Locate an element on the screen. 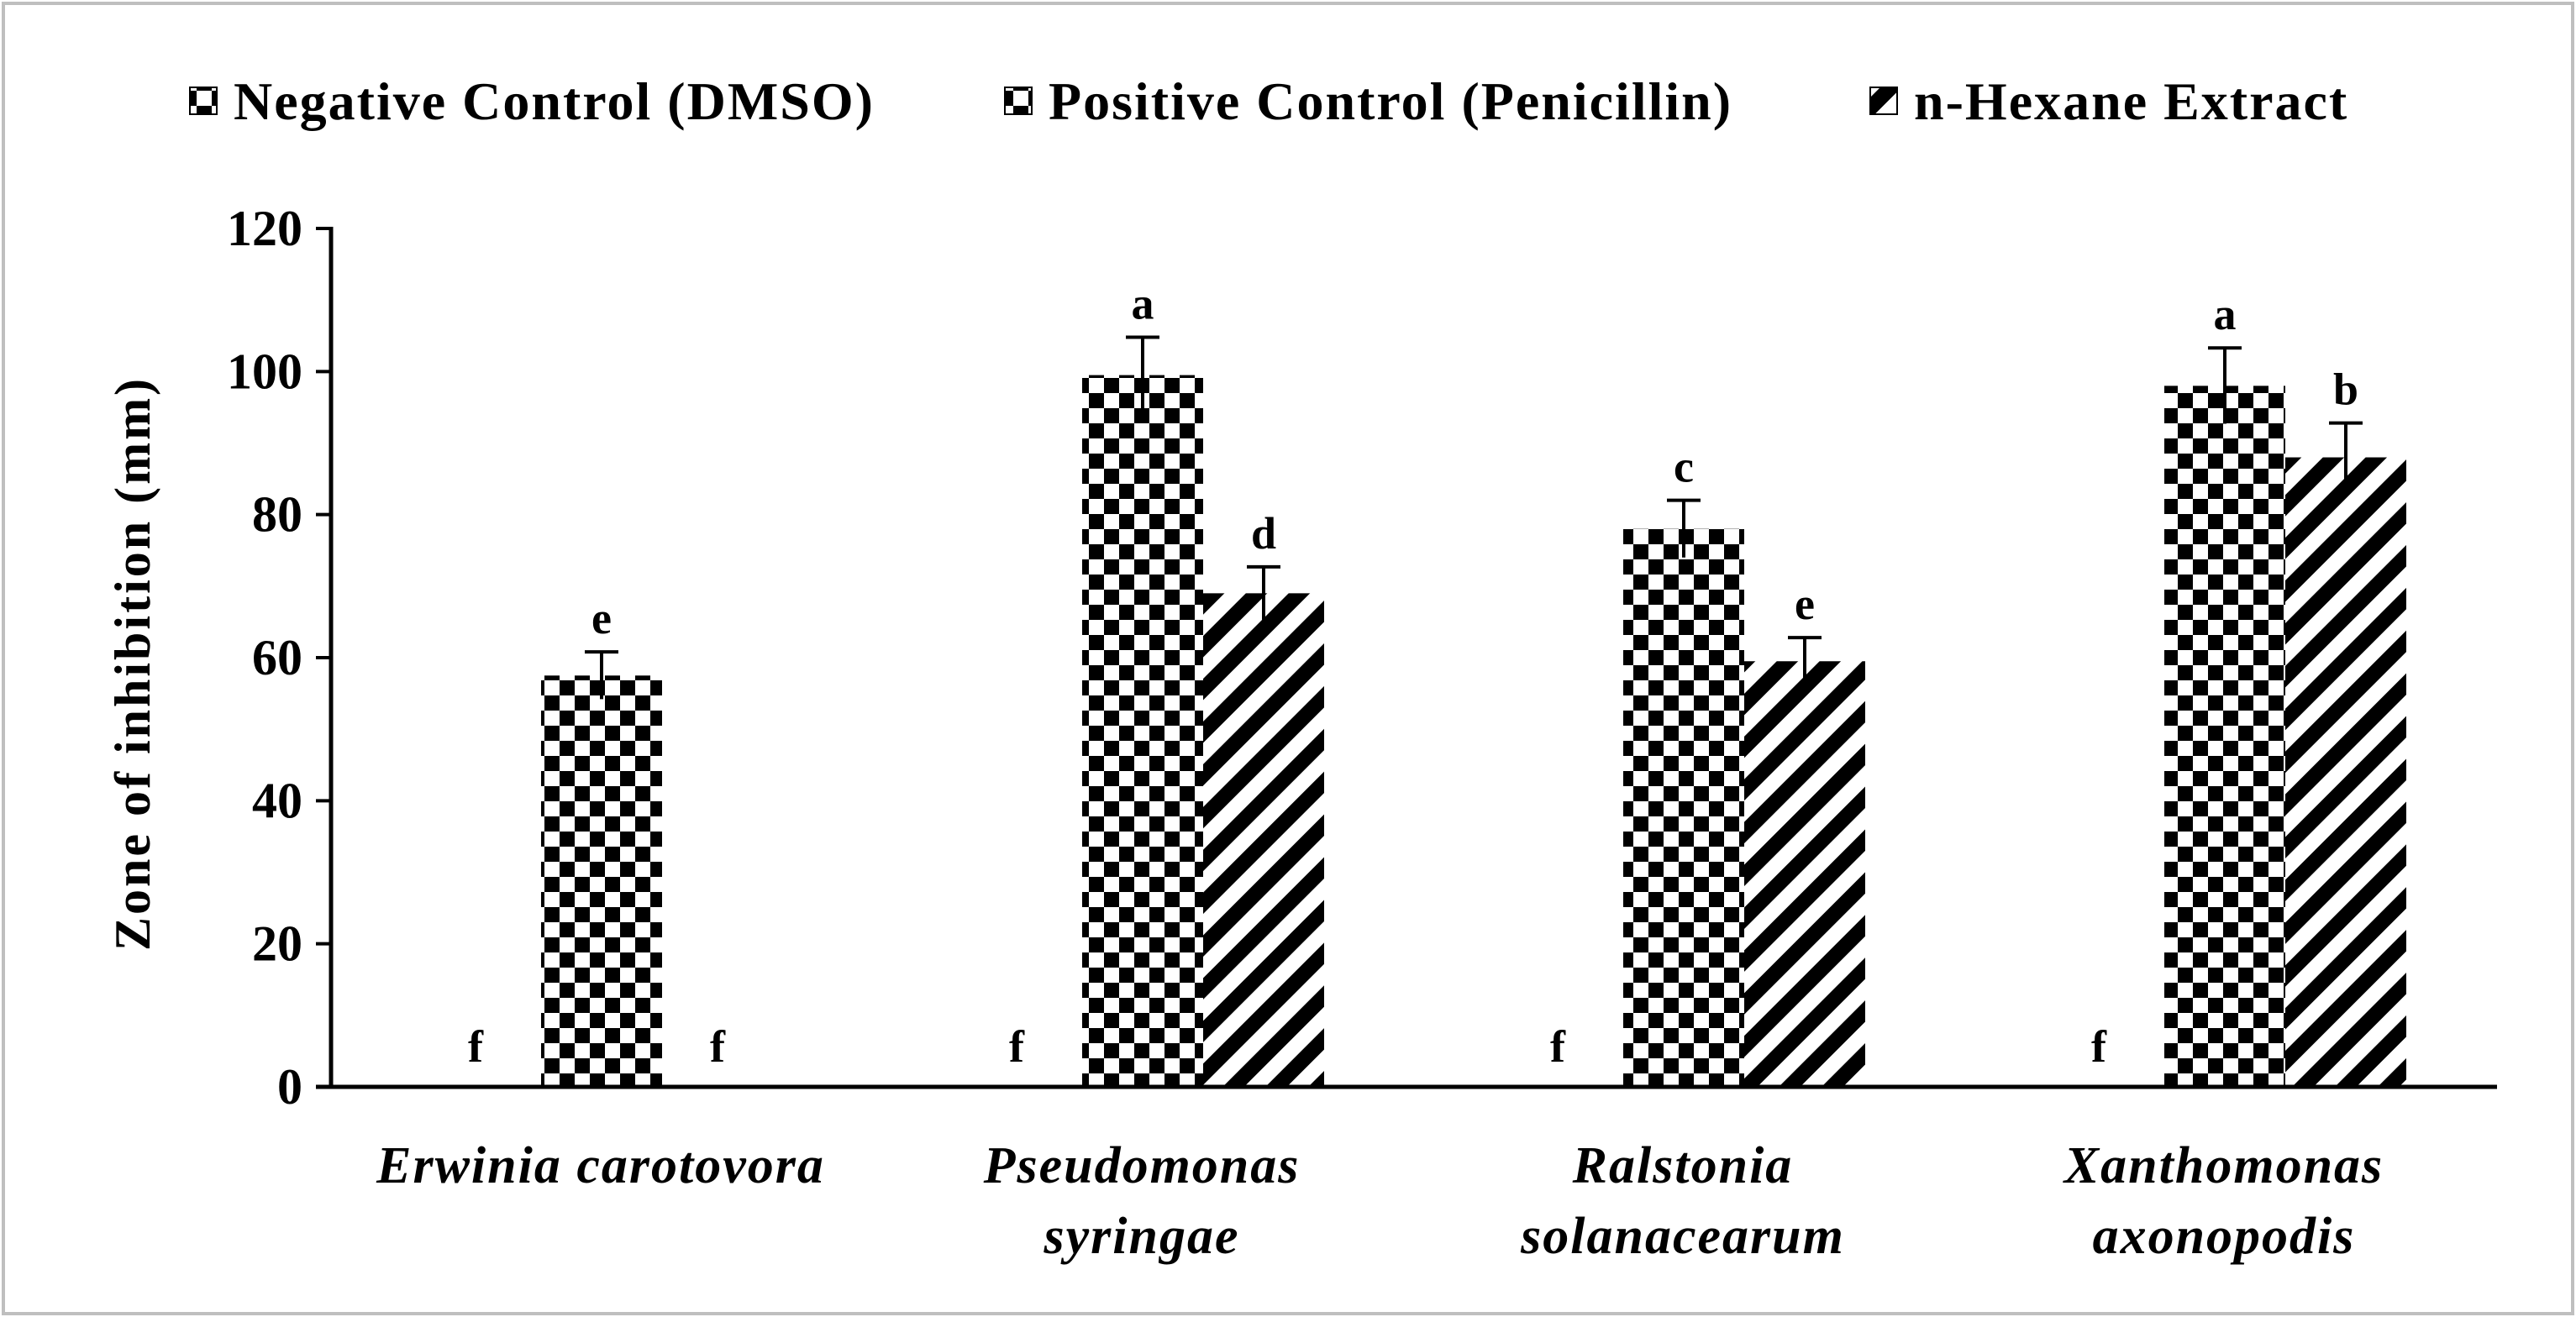  sig-letter-s3-c3: e is located at coordinates (1805, 604).